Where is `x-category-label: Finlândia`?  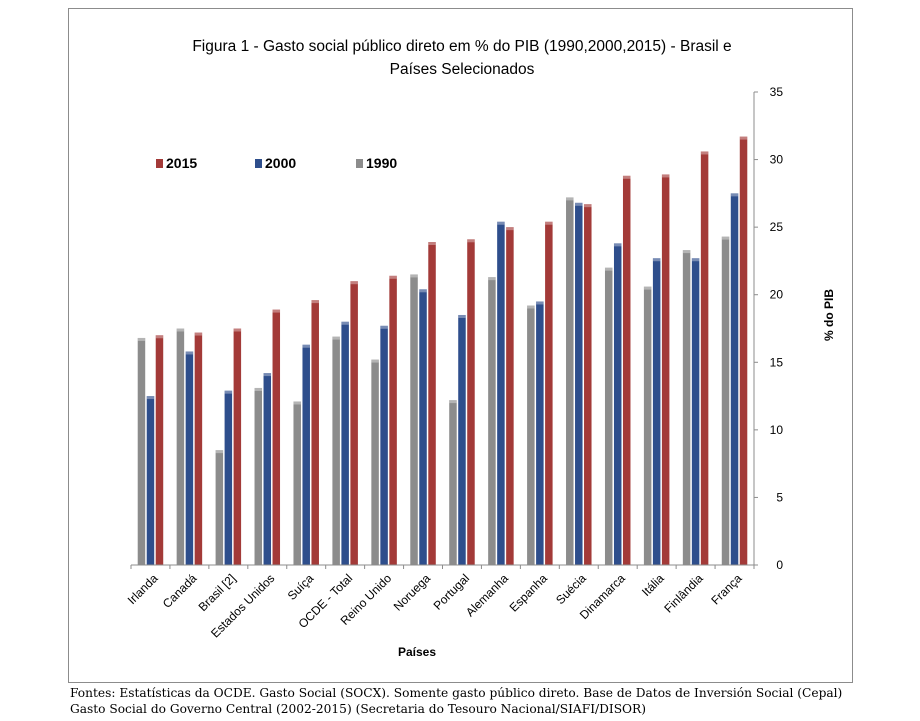
x-category-label: Finlândia is located at coordinates (683, 593).